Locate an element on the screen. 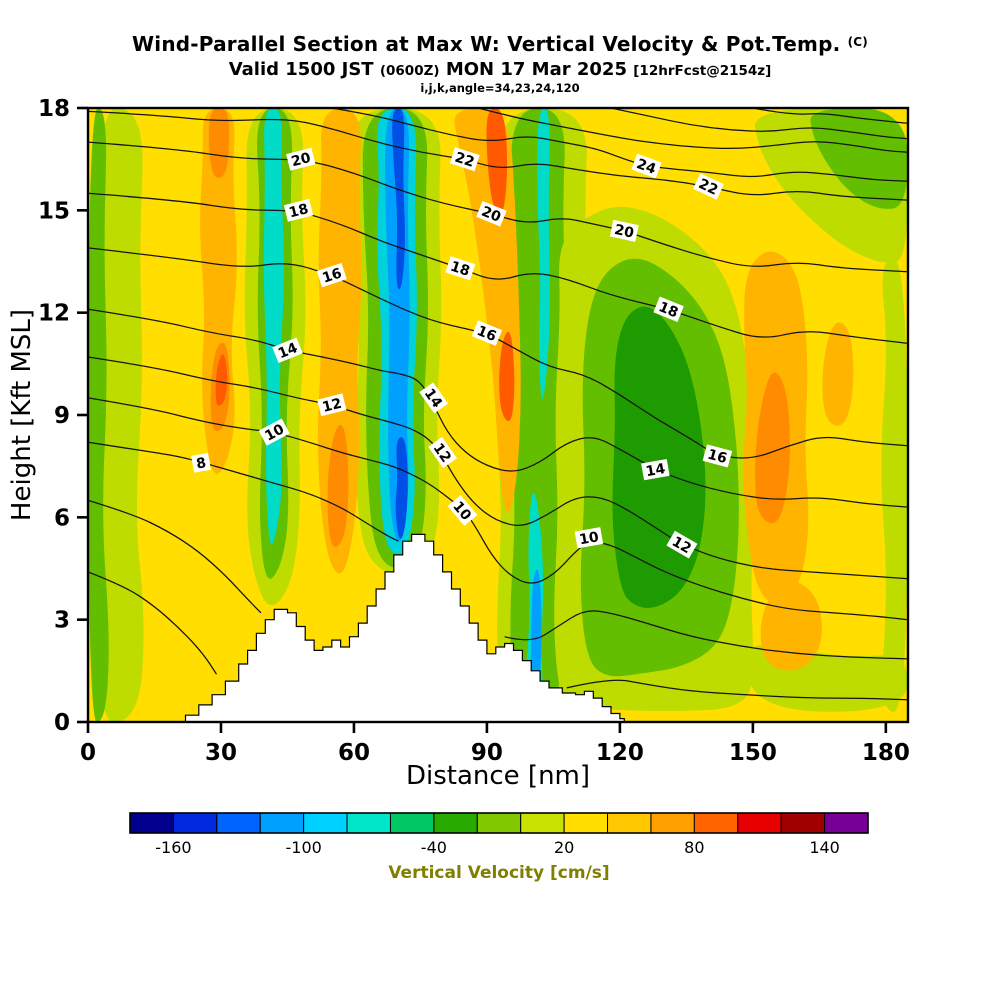 The height and width of the screenshot is (1000, 1000). x-tick-label: 60 is located at coordinates (354, 753).